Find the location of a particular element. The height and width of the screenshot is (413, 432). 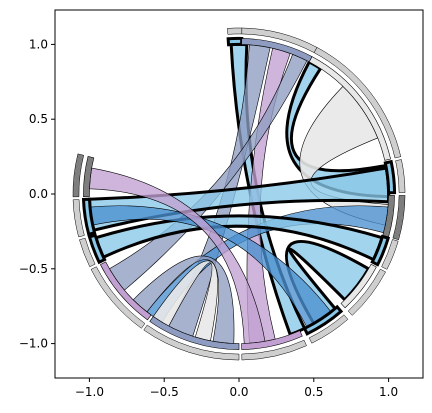

x-tick-label-3: 0.5 is located at coordinates (313, 392).